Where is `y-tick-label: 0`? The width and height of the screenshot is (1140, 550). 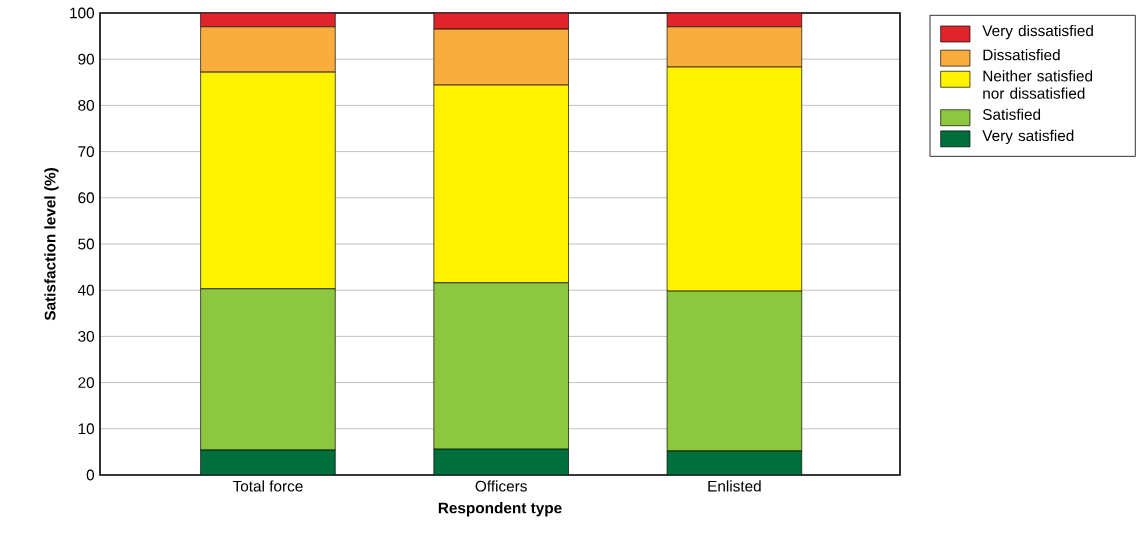
y-tick-label: 0 is located at coordinates (90, 475).